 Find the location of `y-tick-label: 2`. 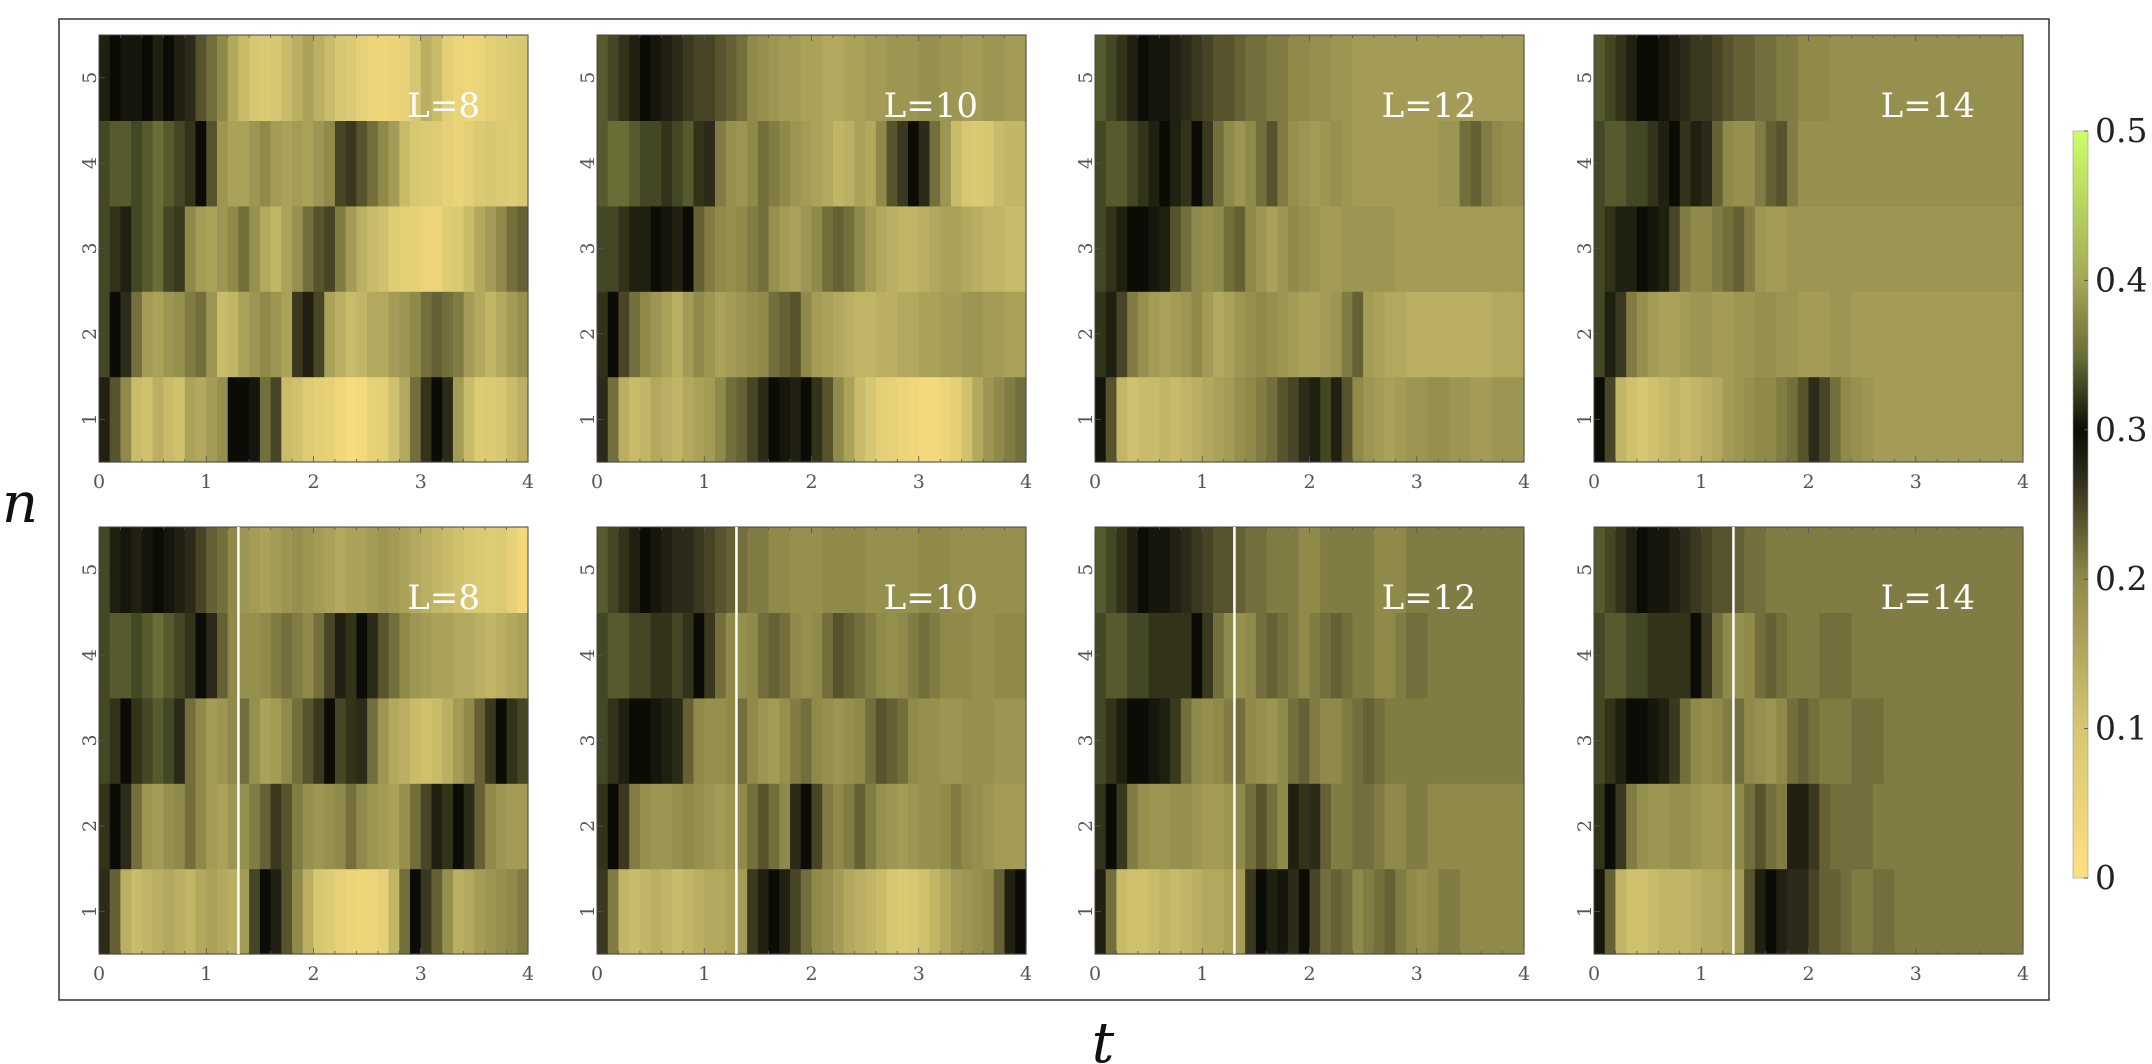

y-tick-label: 2 is located at coordinates (1086, 826).